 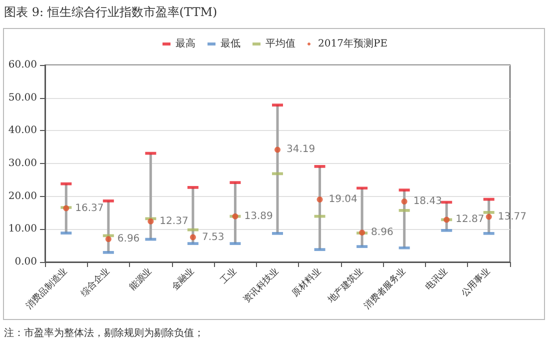 I want to click on legend-label: 最低, so click(x=230, y=44).